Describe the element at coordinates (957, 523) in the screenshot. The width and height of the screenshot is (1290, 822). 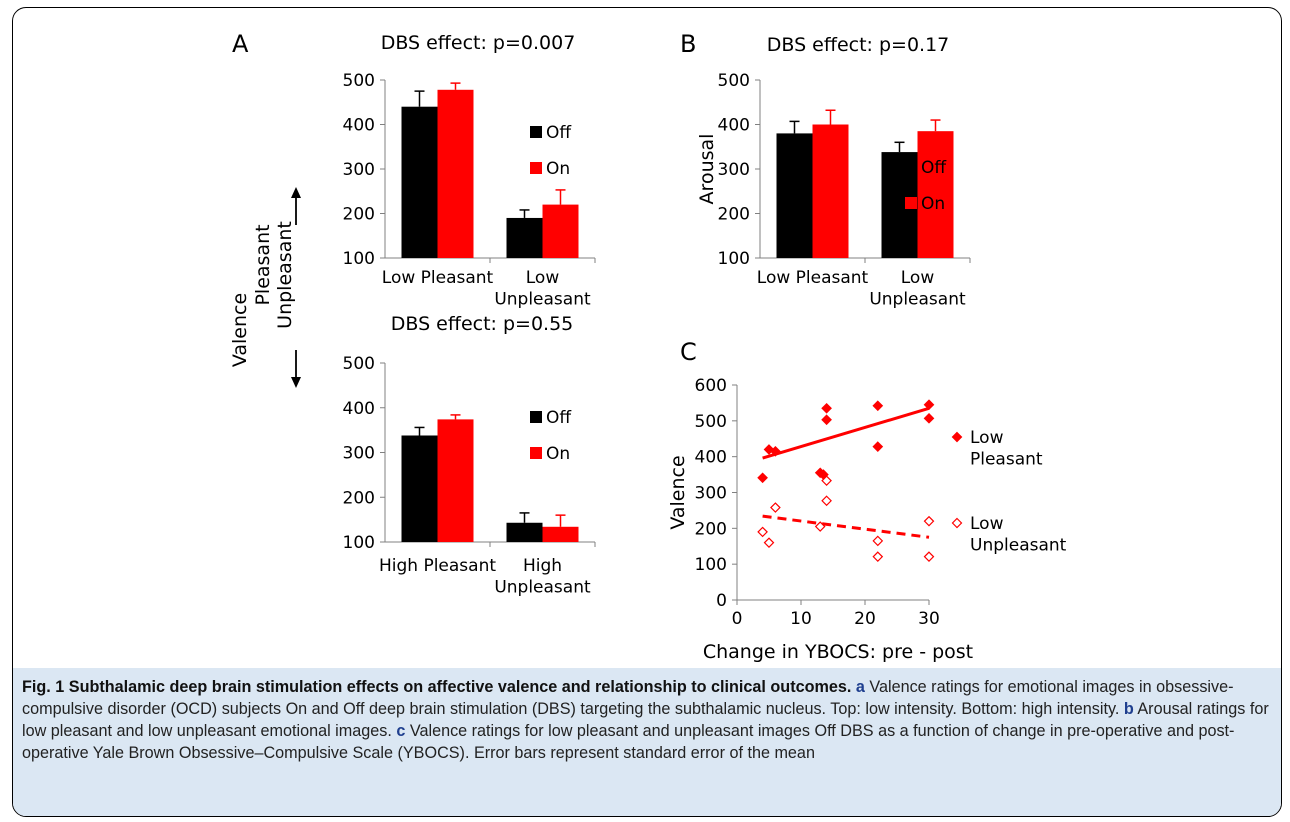
I see `legend-marker-c-unpleasant` at that location.